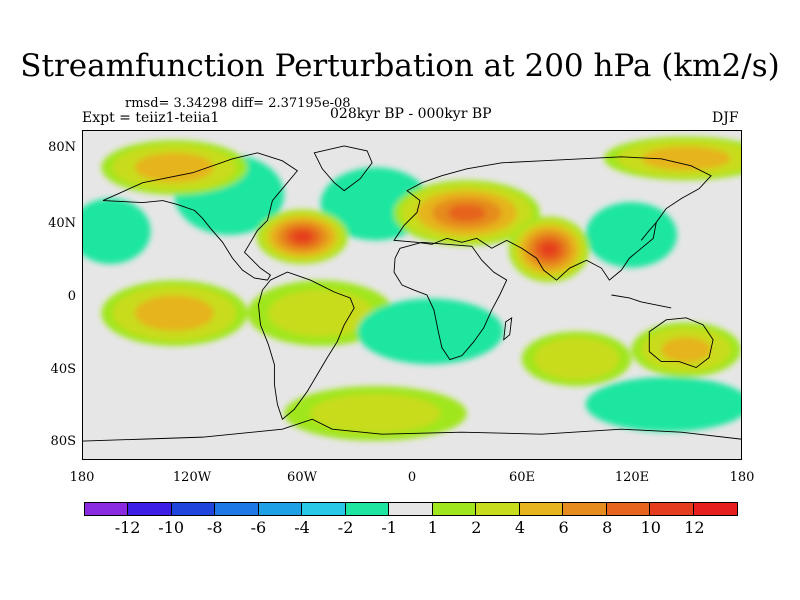  I want to click on colorbar-label: -4, so click(302, 527).